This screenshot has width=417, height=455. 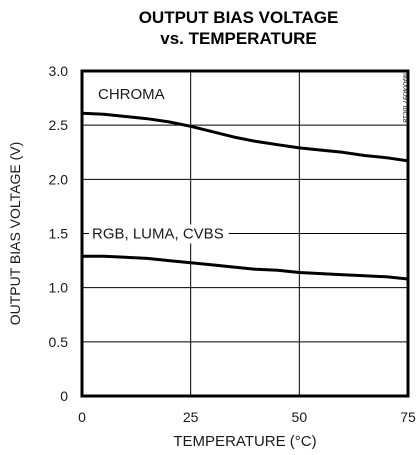 What do you see at coordinates (300, 417) in the screenshot?
I see `x-tick-label: 50` at bounding box center [300, 417].